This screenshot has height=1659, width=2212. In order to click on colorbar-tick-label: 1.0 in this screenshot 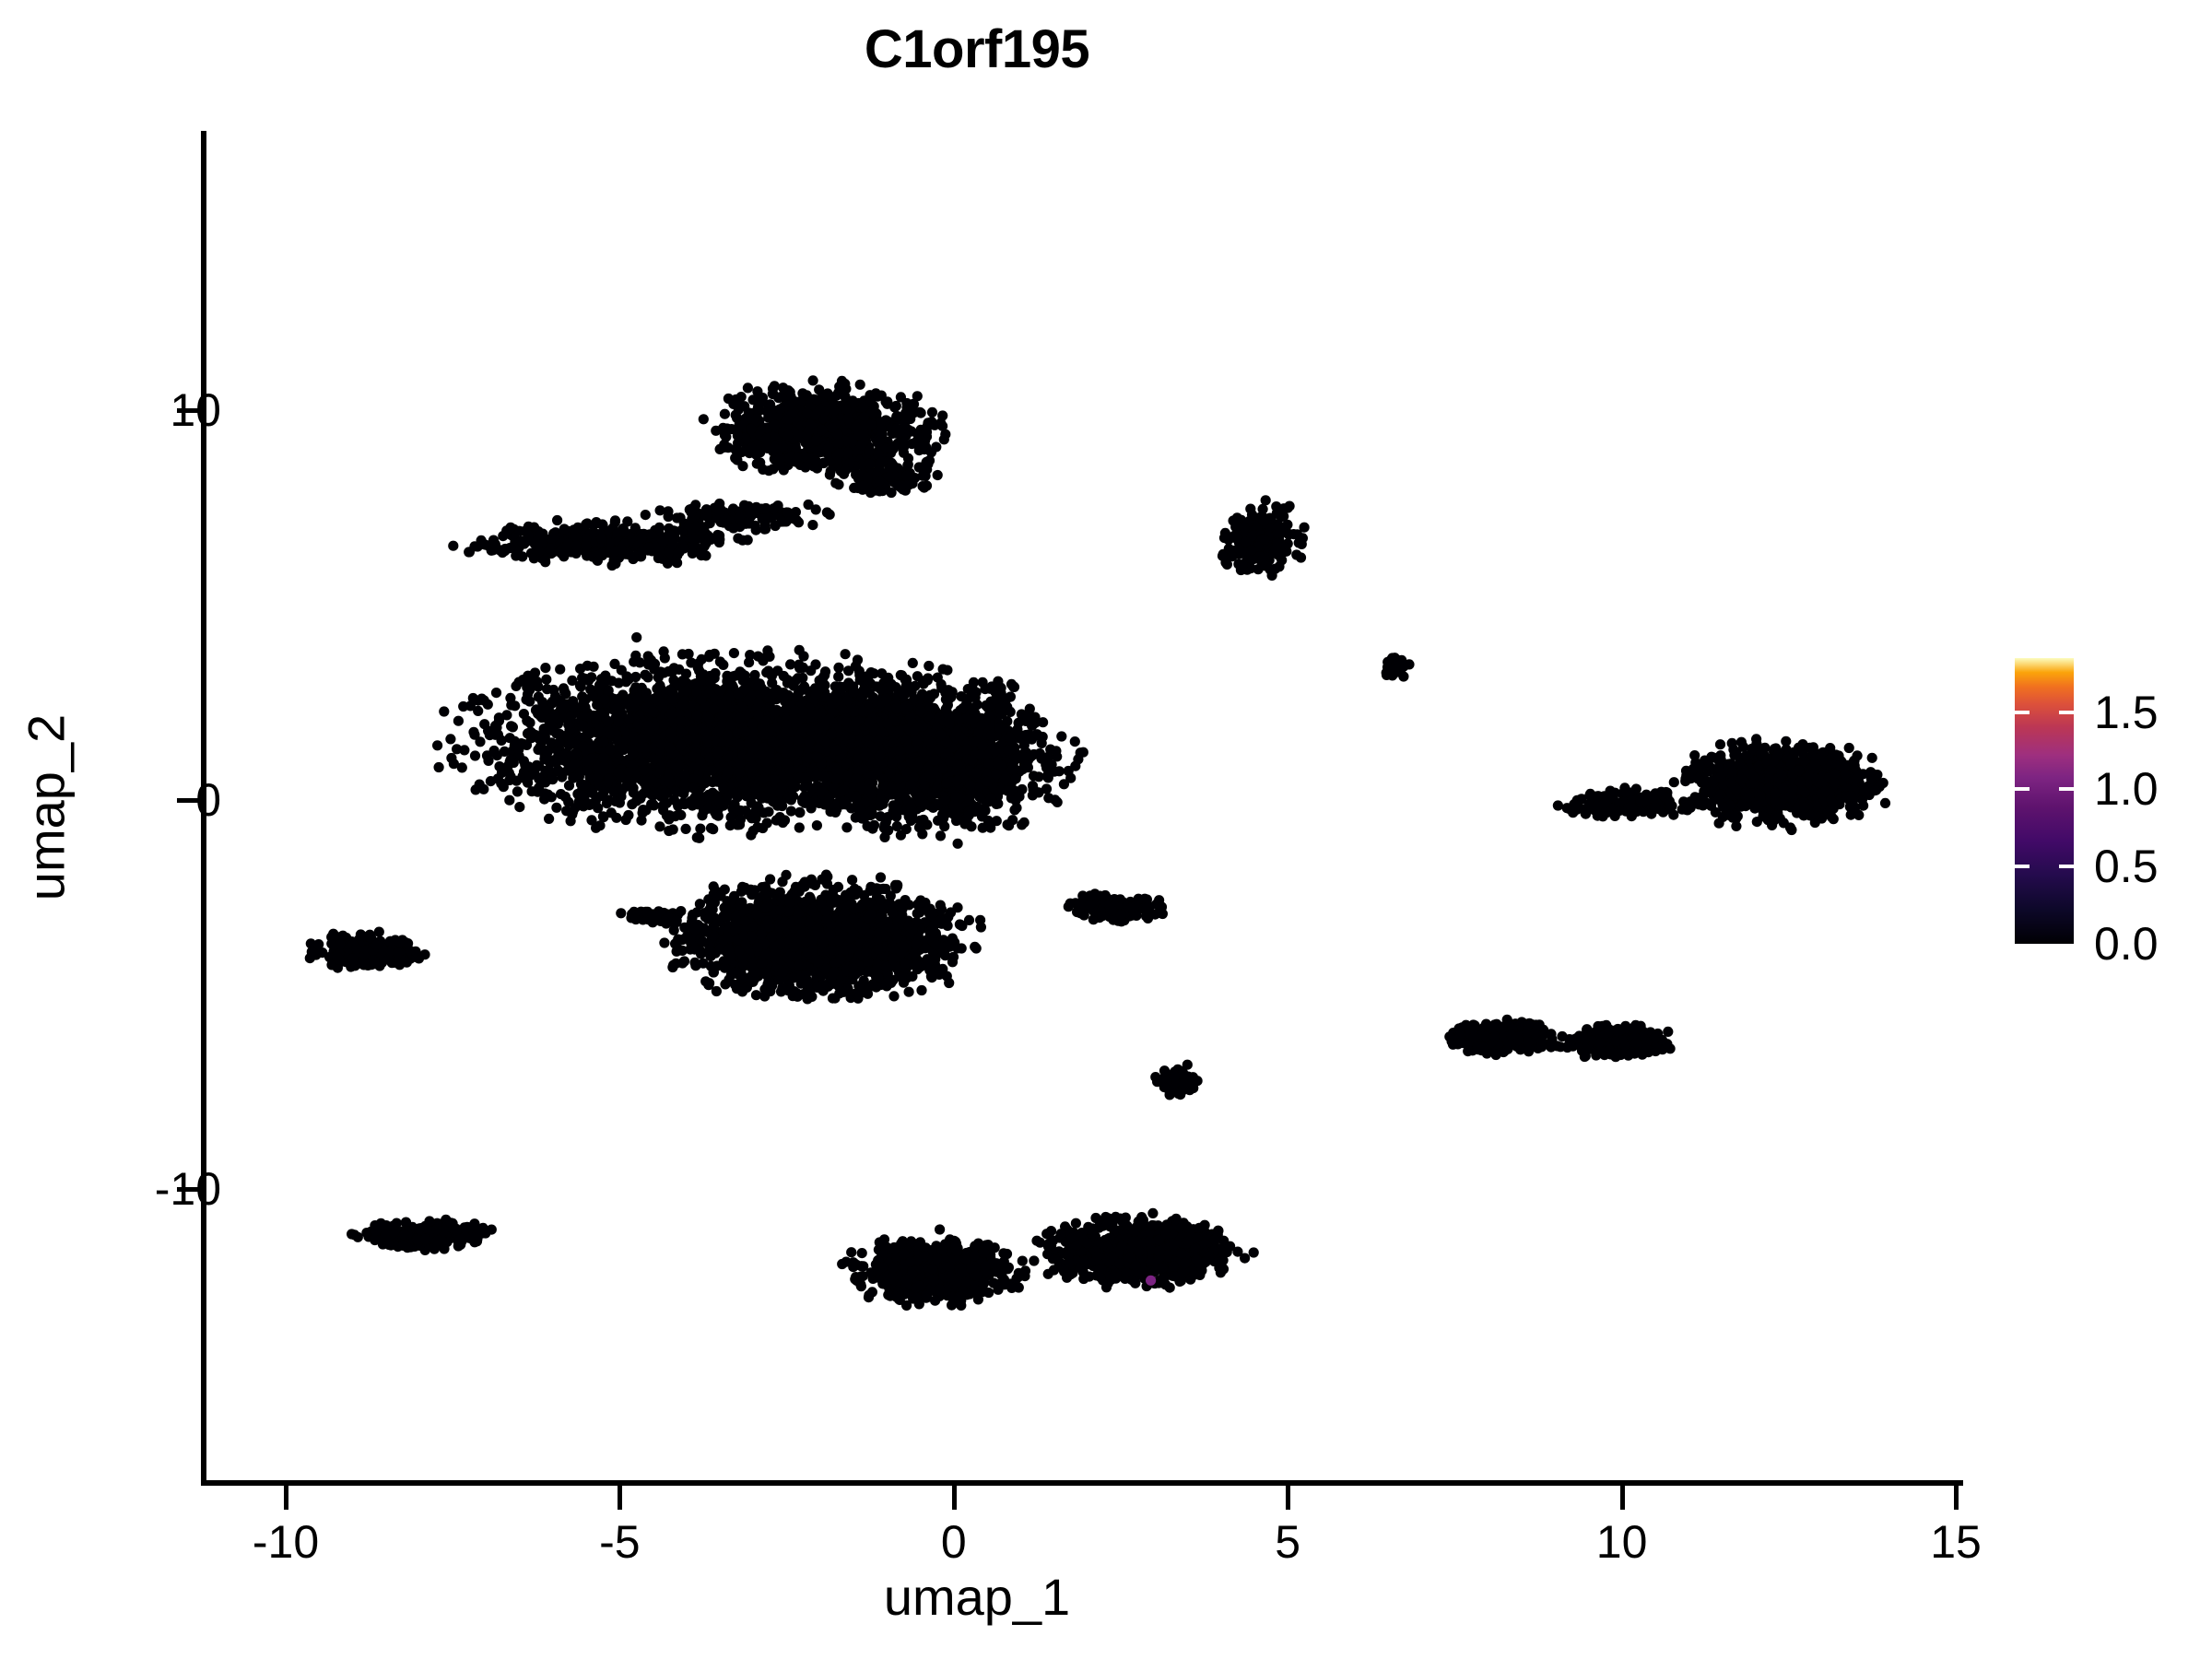, I will do `click(2126, 789)`.